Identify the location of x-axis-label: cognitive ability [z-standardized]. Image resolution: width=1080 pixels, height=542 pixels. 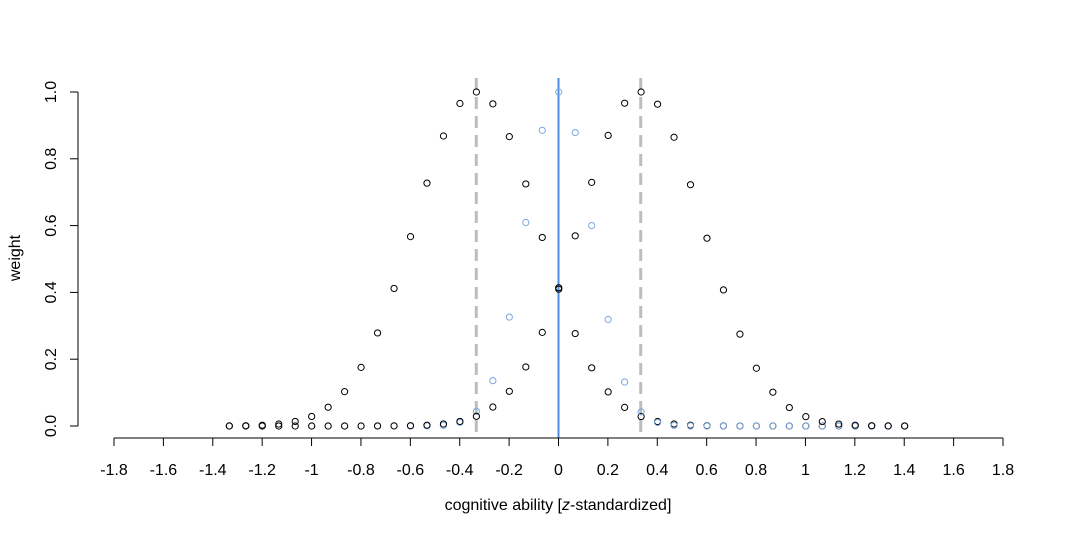
(558, 505).